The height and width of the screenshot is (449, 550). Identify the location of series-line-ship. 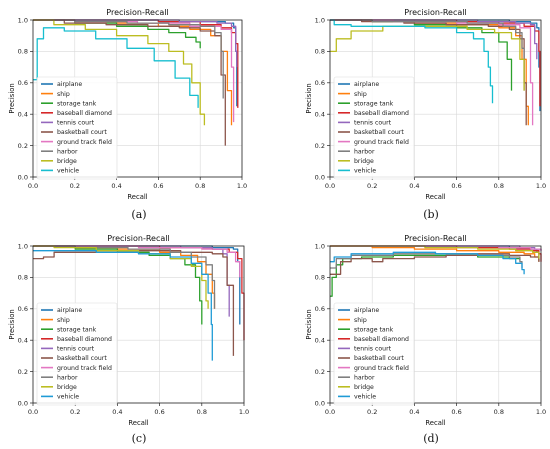
(435, 253).